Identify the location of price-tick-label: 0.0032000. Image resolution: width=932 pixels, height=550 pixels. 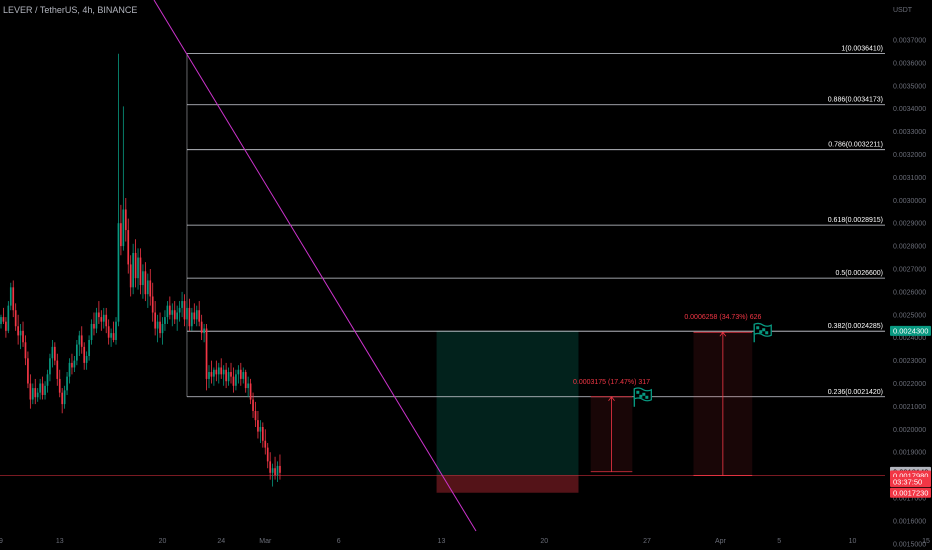
(909, 155).